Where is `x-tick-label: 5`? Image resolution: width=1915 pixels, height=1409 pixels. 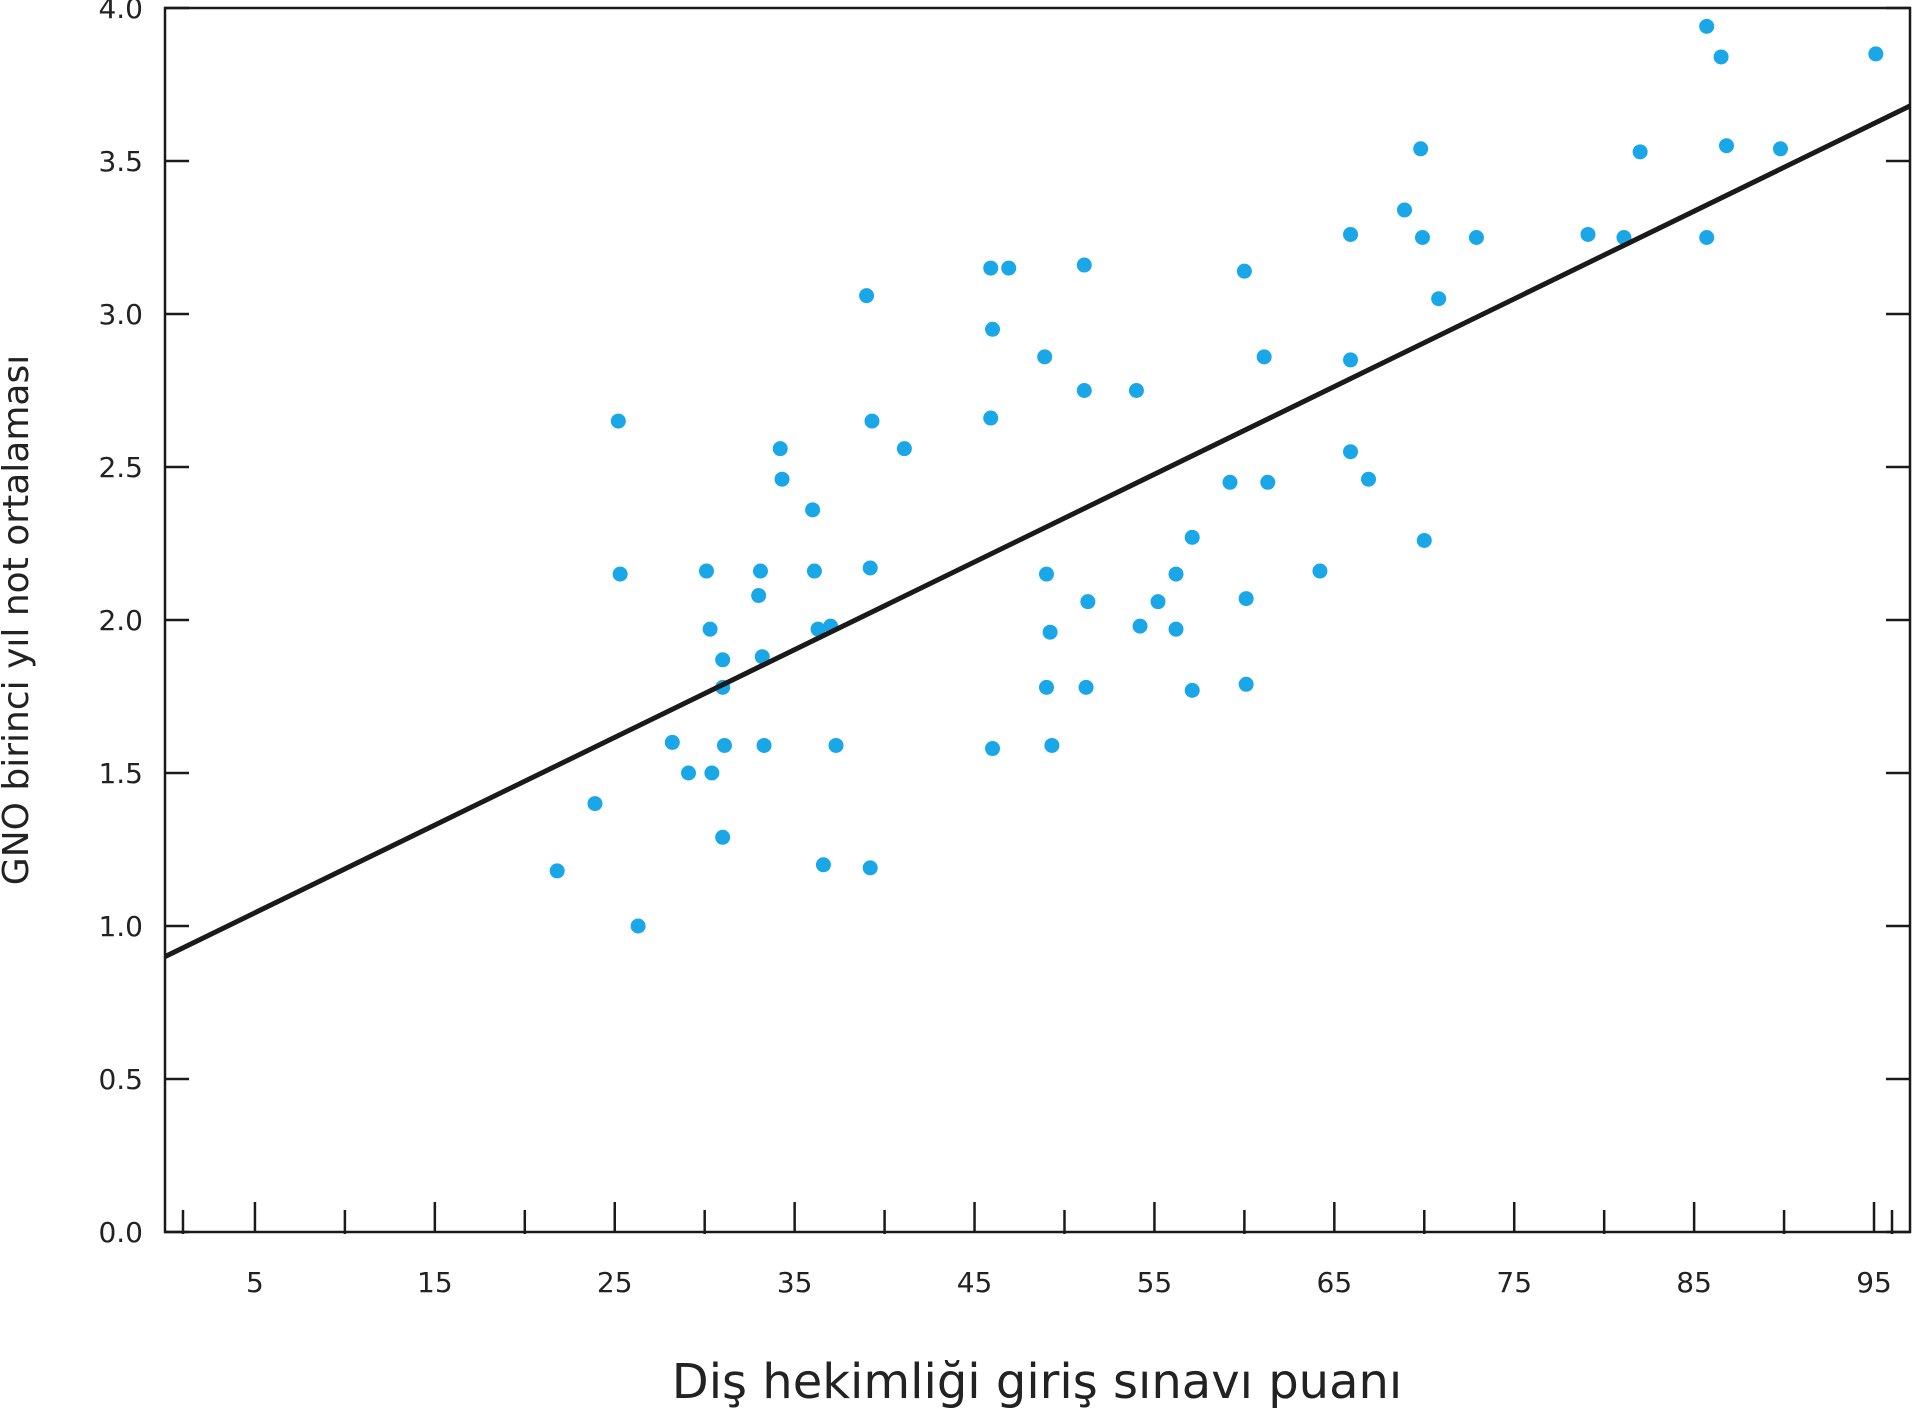
x-tick-label: 5 is located at coordinates (255, 1282).